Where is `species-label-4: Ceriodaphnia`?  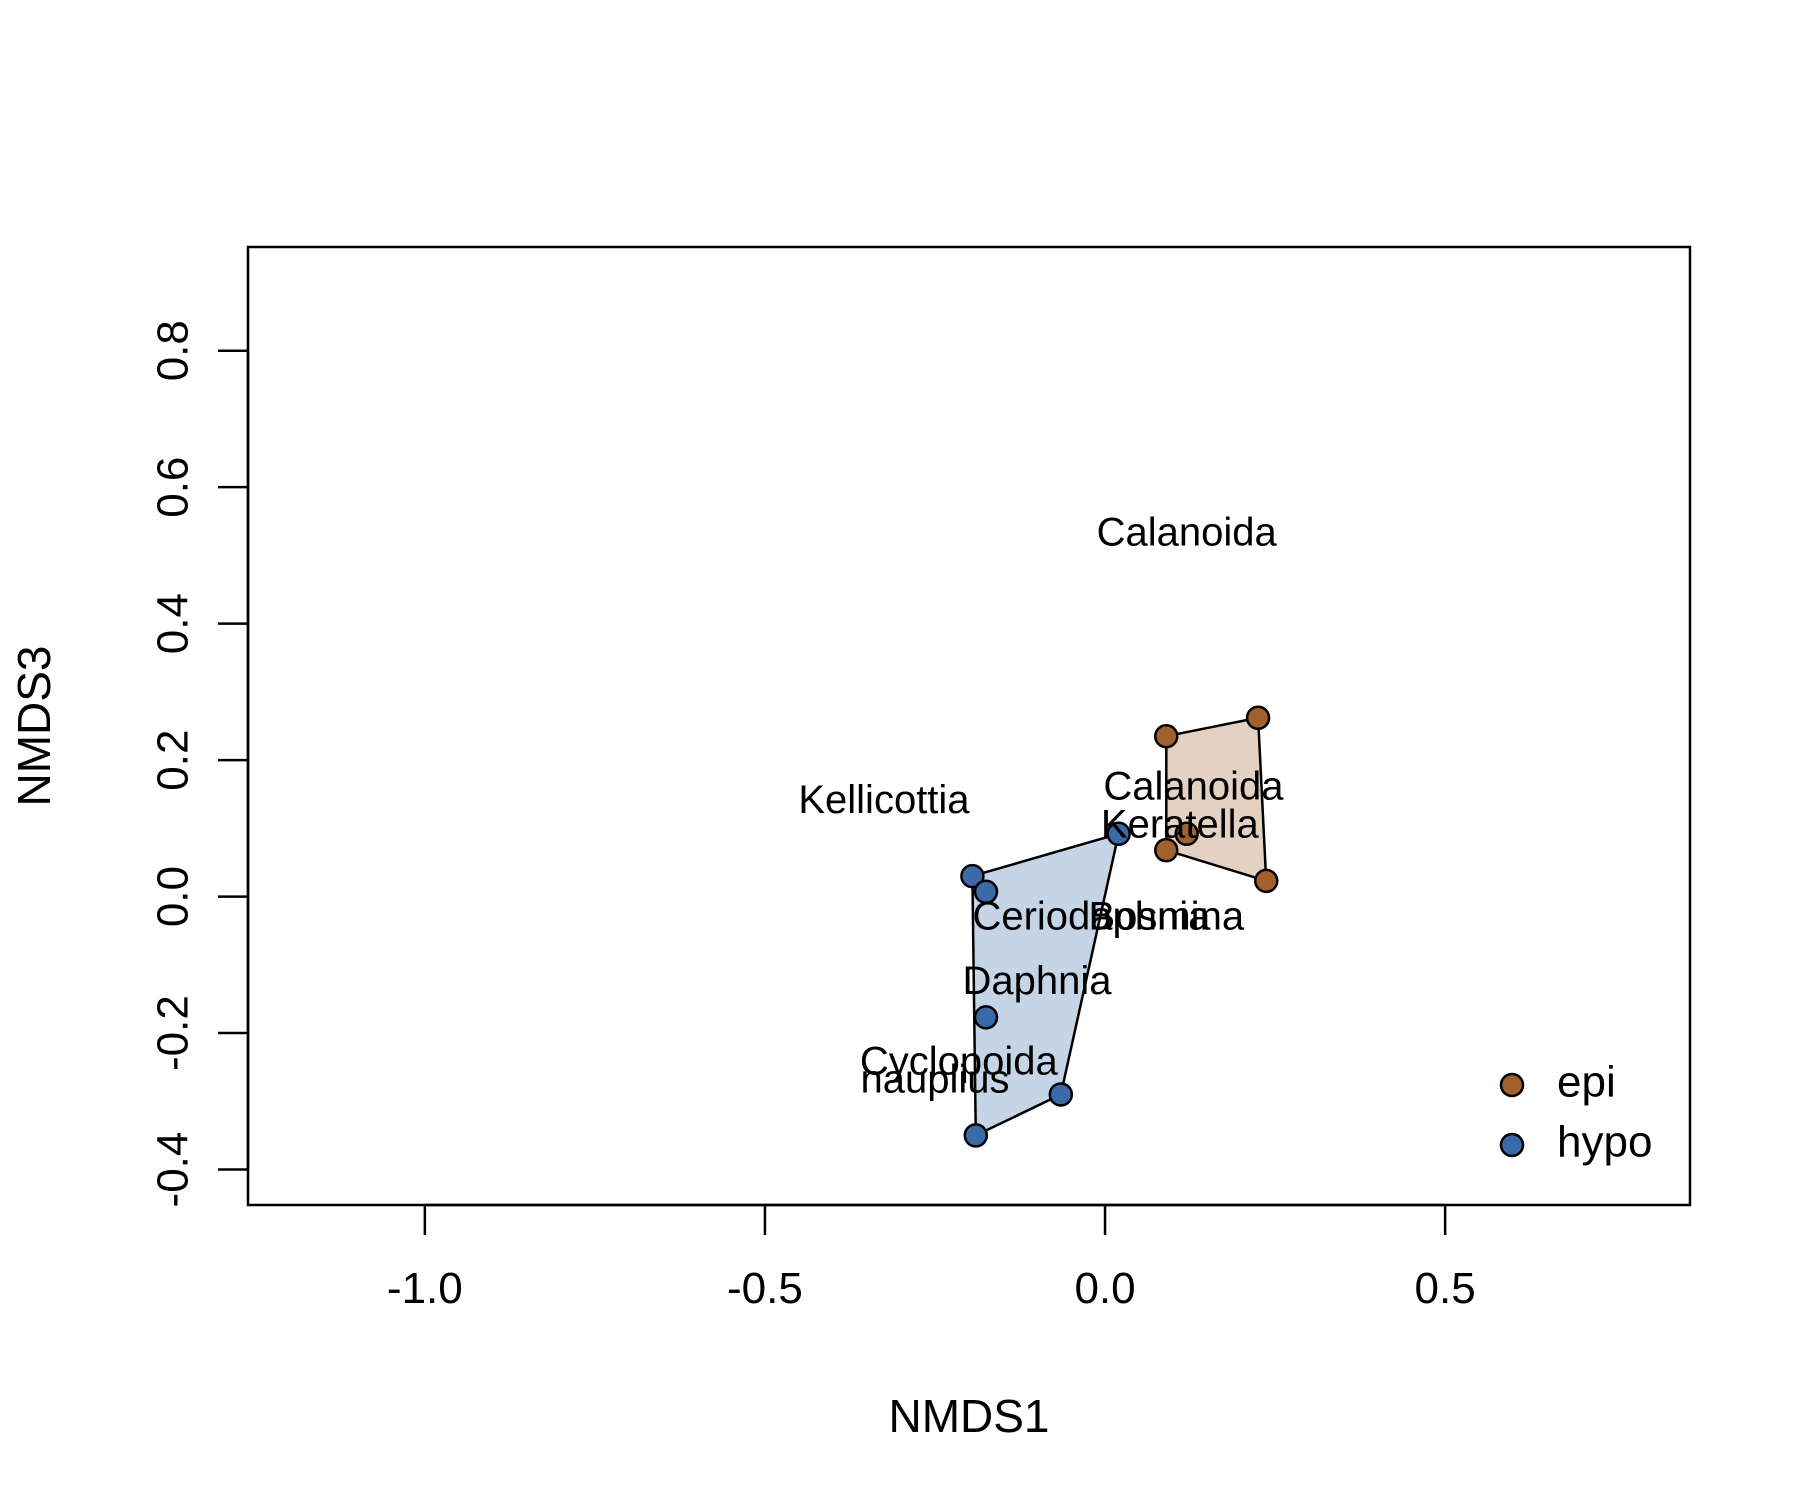 species-label-4: Ceriodaphnia is located at coordinates (1091, 917).